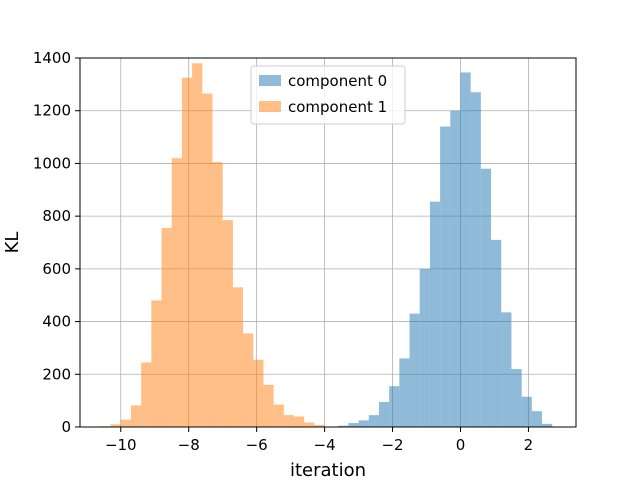 The image size is (640, 480). What do you see at coordinates (56, 322) in the screenshot?
I see `y-tick-label: 400` at bounding box center [56, 322].